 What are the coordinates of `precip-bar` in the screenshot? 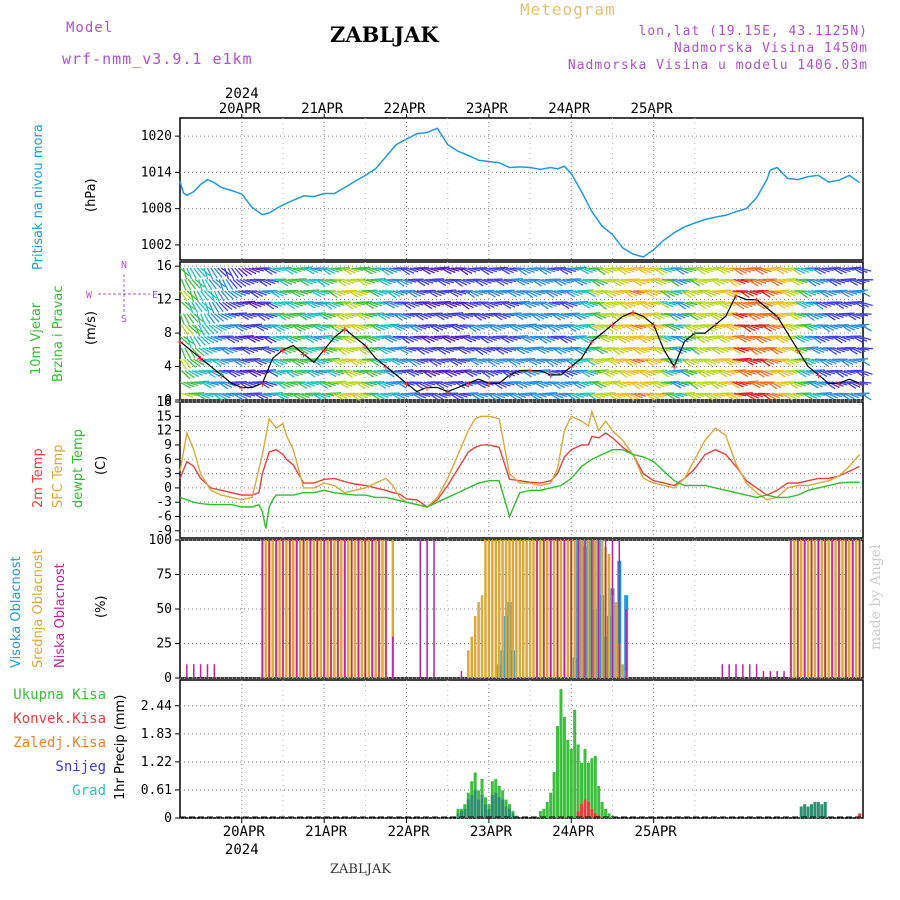 It's located at (561, 753).